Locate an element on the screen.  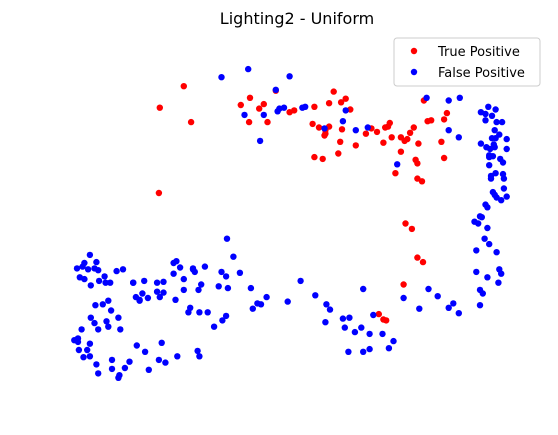
legend-marker-false-positive is located at coordinates (414, 72).